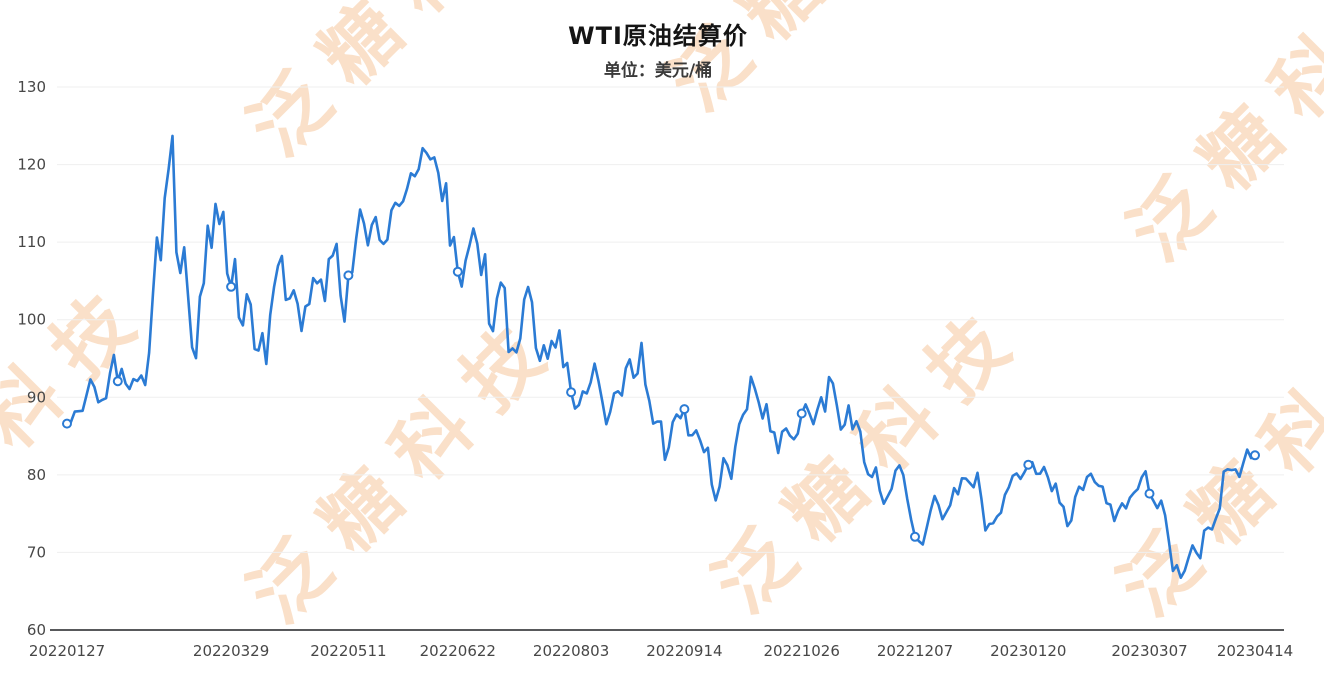 The height and width of the screenshot is (689, 1324). What do you see at coordinates (31, 242) in the screenshot?
I see `y-axis-tick-label: 110` at bounding box center [31, 242].